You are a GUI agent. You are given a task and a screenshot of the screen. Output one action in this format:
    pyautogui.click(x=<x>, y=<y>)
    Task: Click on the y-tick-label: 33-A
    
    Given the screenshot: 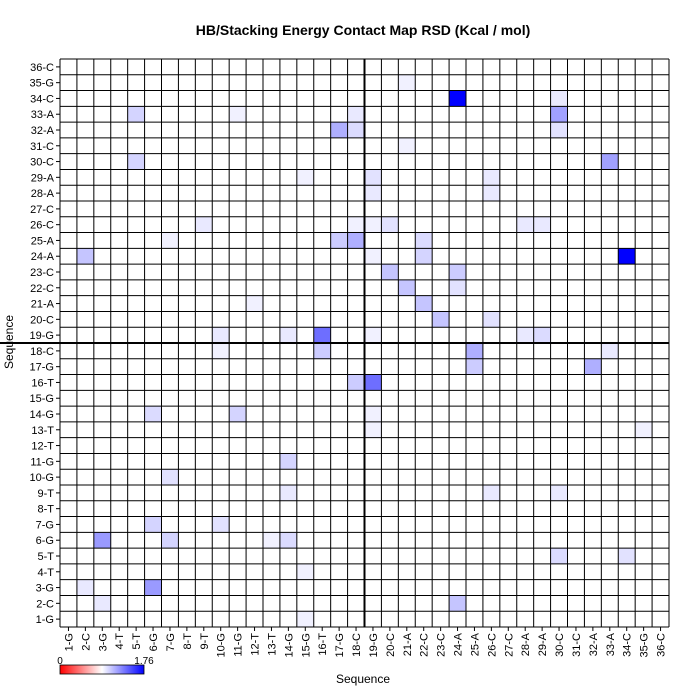 What is the action you would take?
    pyautogui.click(x=43, y=115)
    